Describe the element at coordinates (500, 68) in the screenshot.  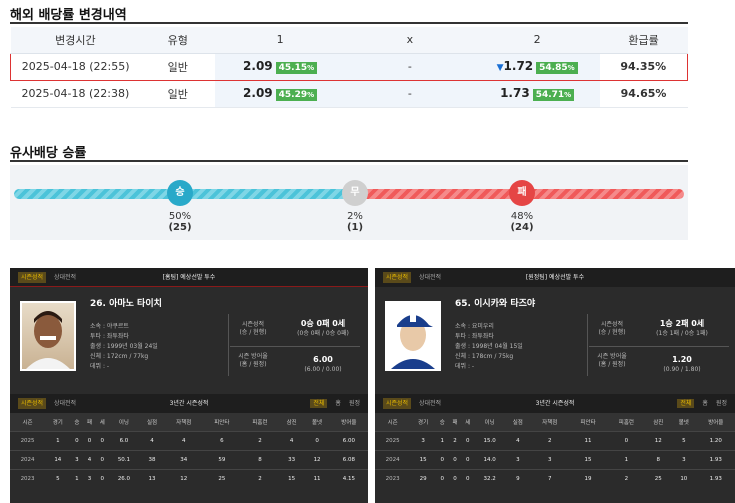
I see `down-arrow-icon: ▼` at that location.